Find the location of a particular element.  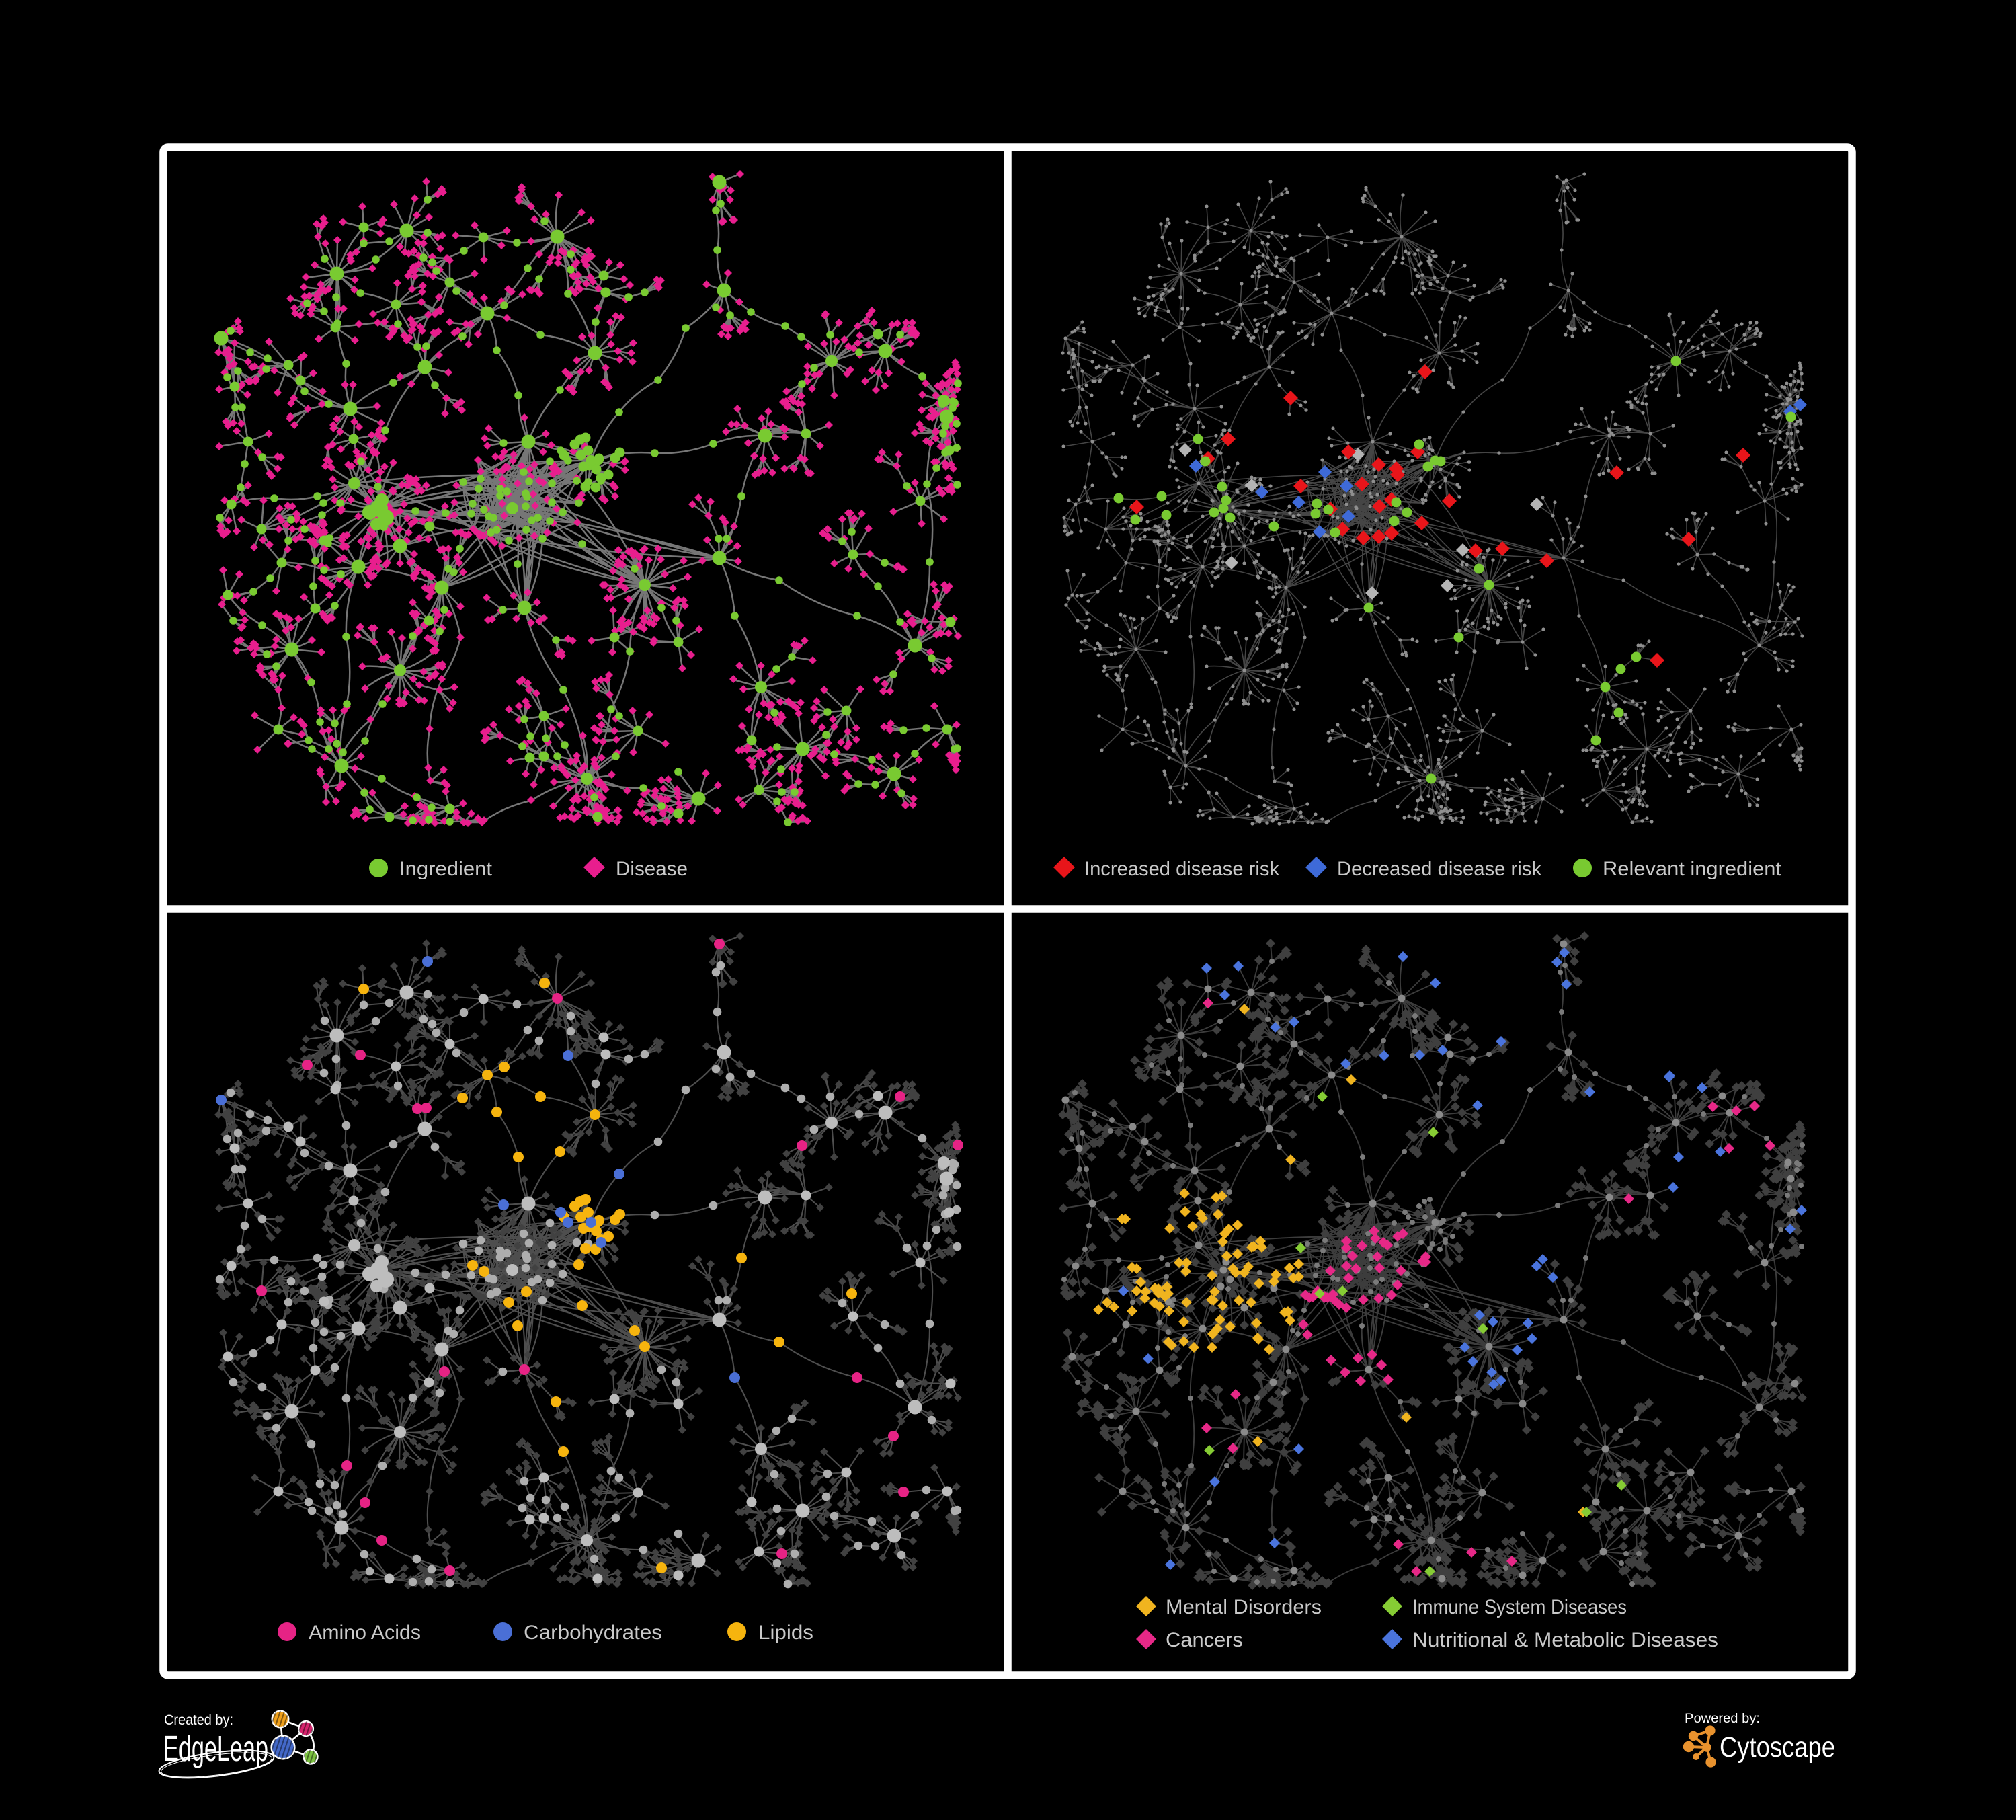

svg-text: Mental Disorders is located at coordinates (1244, 1607).